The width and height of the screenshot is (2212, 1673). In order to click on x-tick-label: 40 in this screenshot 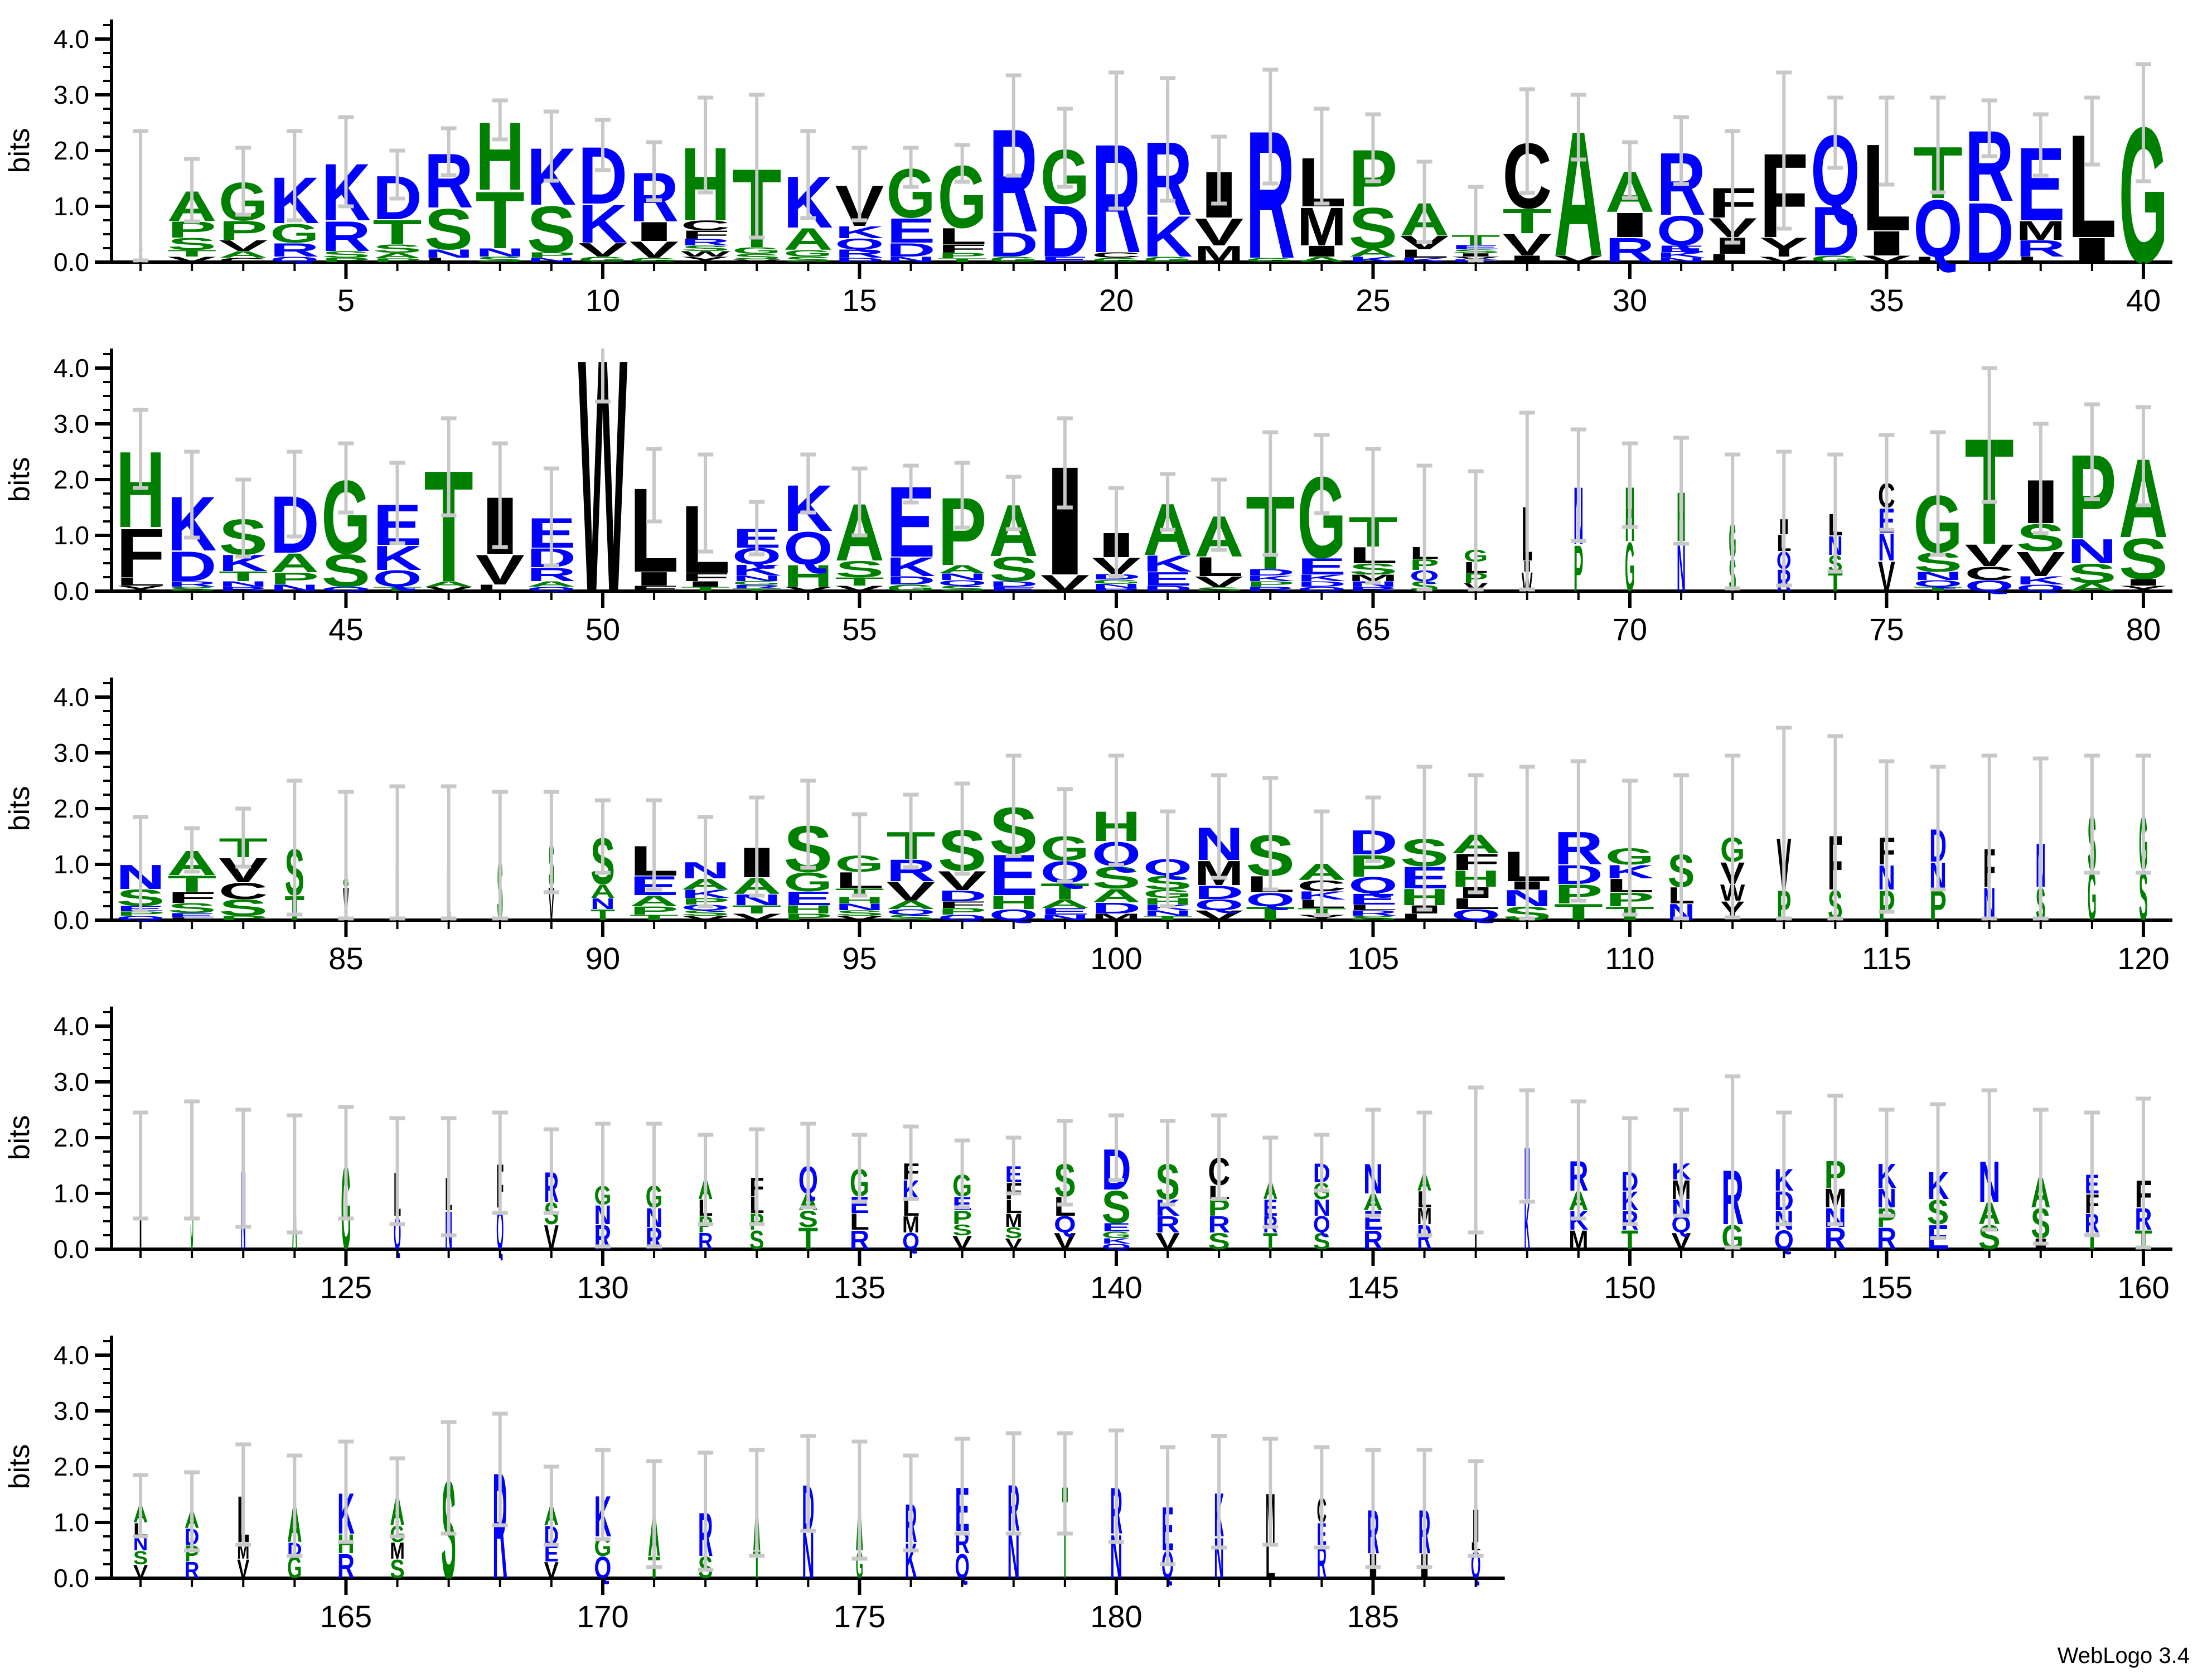, I will do `click(2143, 300)`.